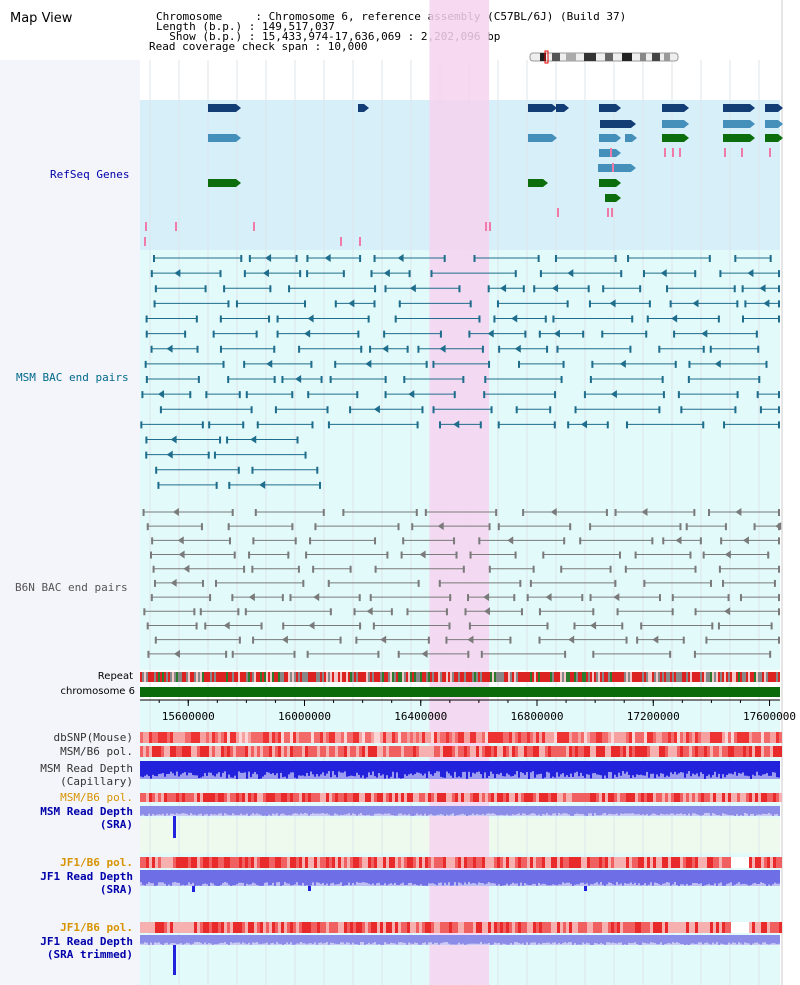 The height and width of the screenshot is (985, 800). I want to click on coverage-span-info: Read coverage check span : 10,000, so click(258, 46).